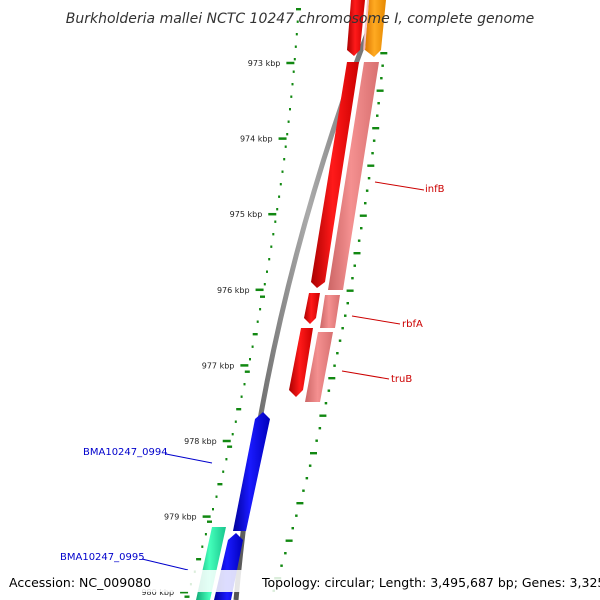 This screenshot has height=600, width=600. What do you see at coordinates (301, 362) in the screenshot?
I see `gene-truB-red` at bounding box center [301, 362].